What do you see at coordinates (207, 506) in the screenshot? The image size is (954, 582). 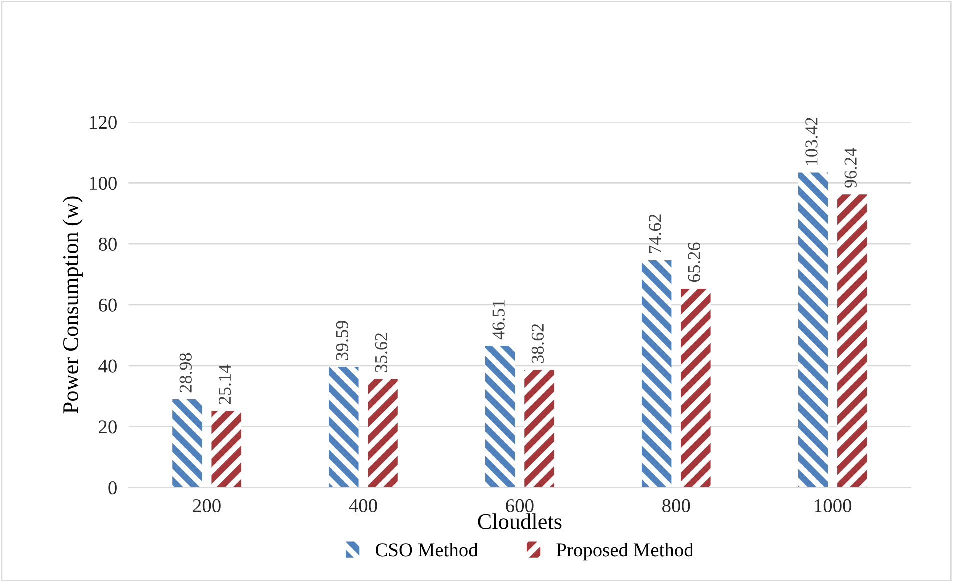 I see `x-tick-label: 200` at bounding box center [207, 506].